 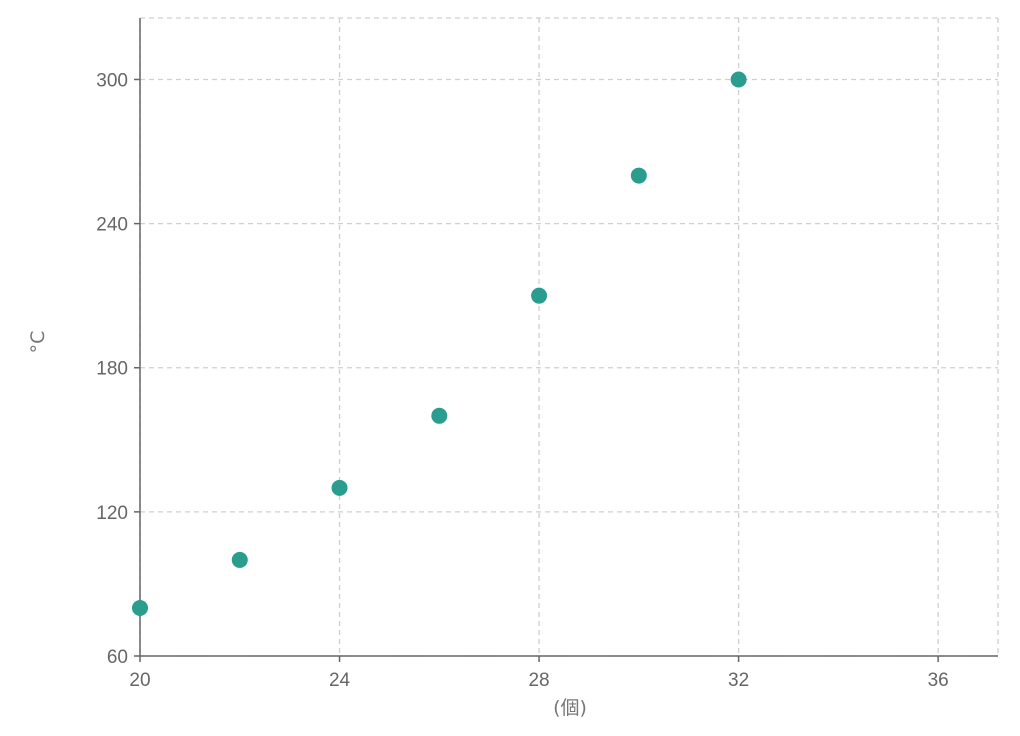 I want to click on y-tick-label: 240, so click(x=112, y=225).